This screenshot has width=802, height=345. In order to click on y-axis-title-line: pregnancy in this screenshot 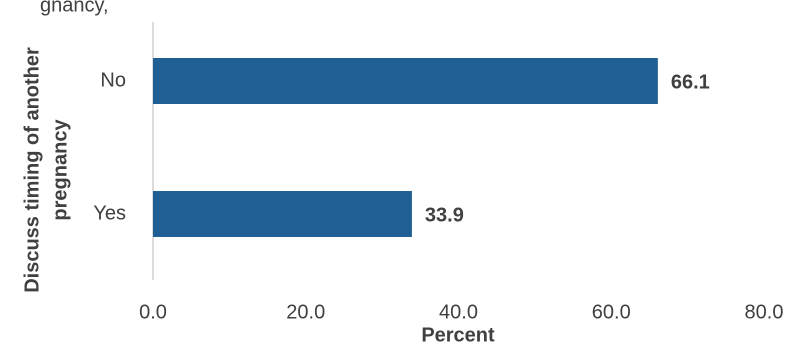, I will do `click(60, 170)`.